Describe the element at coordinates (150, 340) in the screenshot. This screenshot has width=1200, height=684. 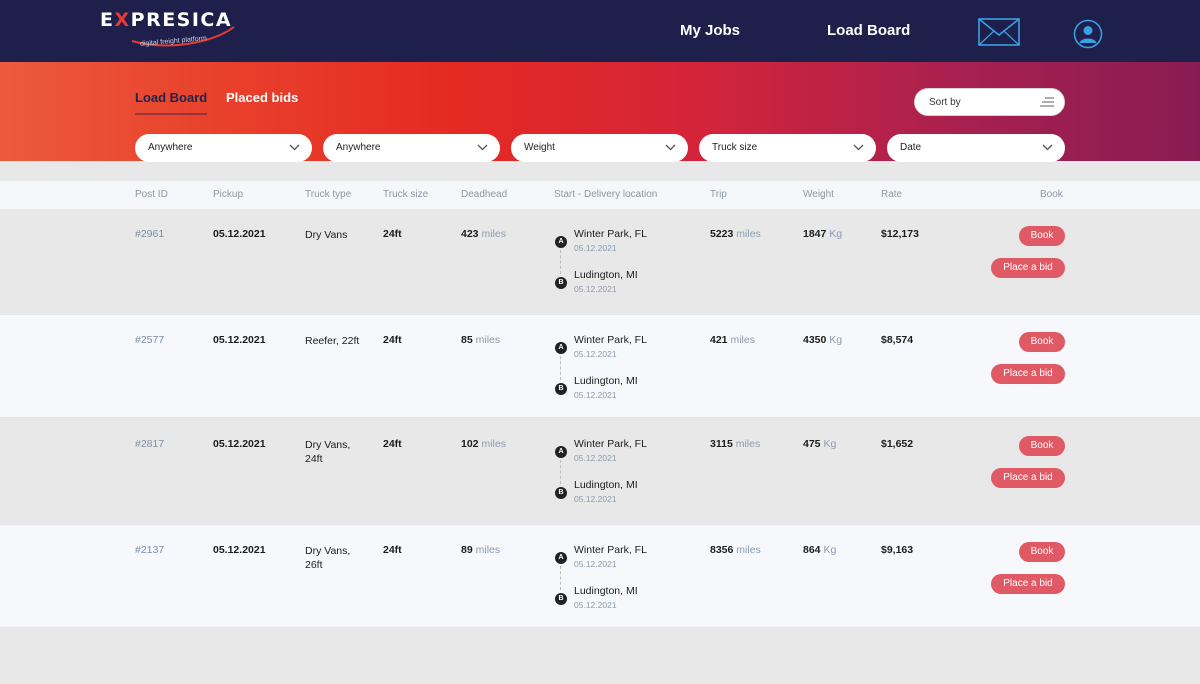
I see `post-id-link: #2577` at that location.